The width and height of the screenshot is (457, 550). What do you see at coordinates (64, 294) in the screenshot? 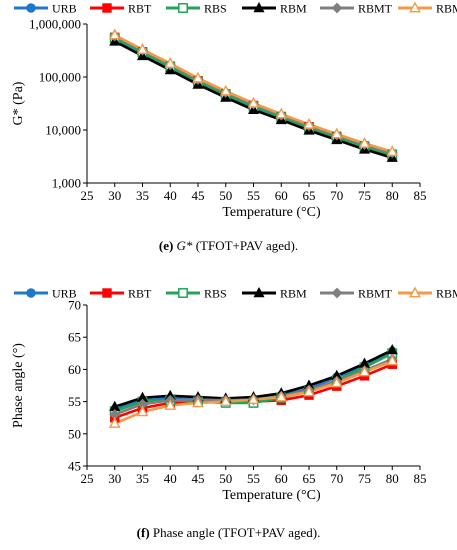
I see `legend-label-urb: URB` at bounding box center [64, 294].